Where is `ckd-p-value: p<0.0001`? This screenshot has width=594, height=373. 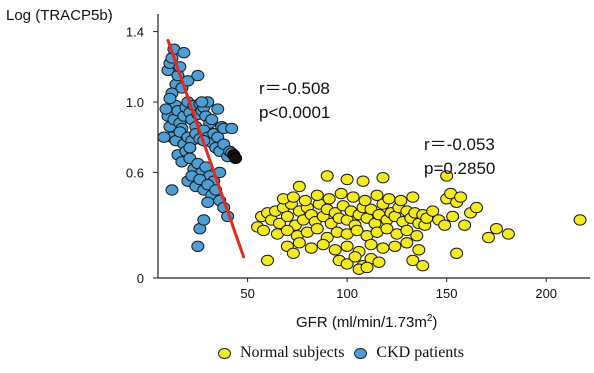 ckd-p-value: p<0.0001 is located at coordinates (295, 112).